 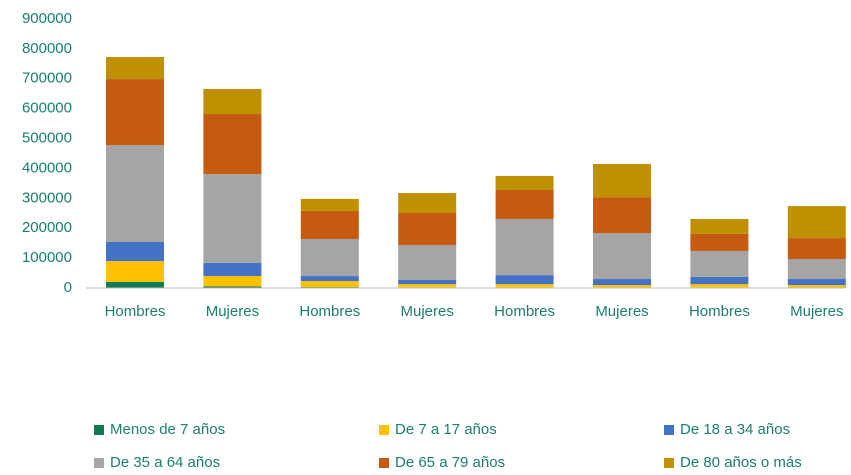 I want to click on y-tick-label: 600000, so click(x=47, y=108).